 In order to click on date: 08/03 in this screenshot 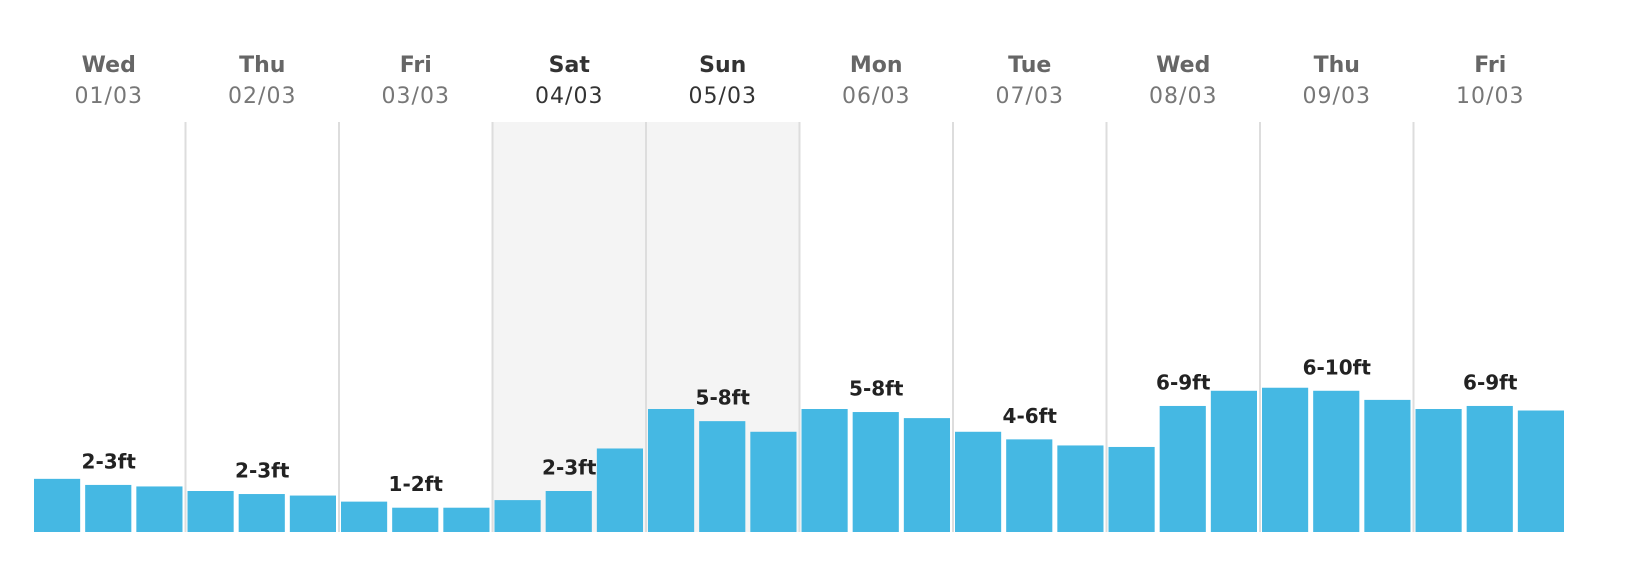, I will do `click(1183, 96)`.